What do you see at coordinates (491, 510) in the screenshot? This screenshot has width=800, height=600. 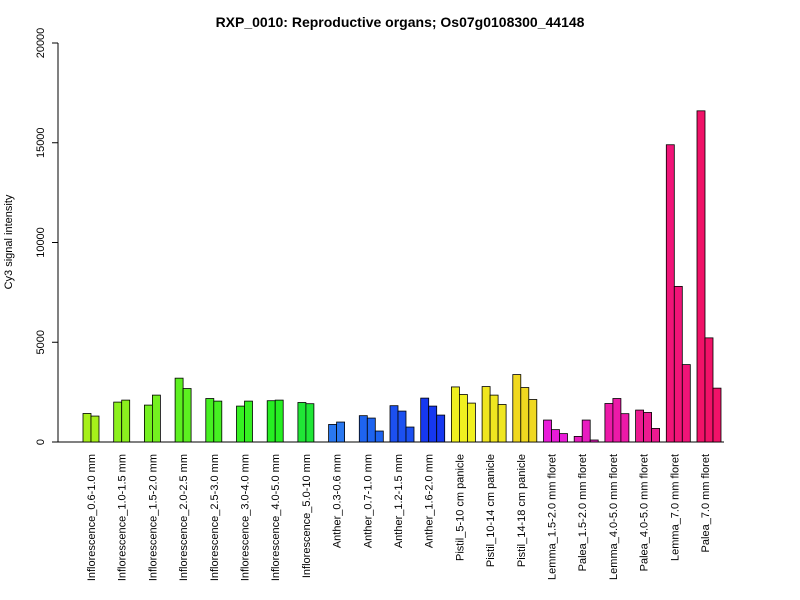 I see `x-category-label: Pistil_10-14 cm panicle` at bounding box center [491, 510].